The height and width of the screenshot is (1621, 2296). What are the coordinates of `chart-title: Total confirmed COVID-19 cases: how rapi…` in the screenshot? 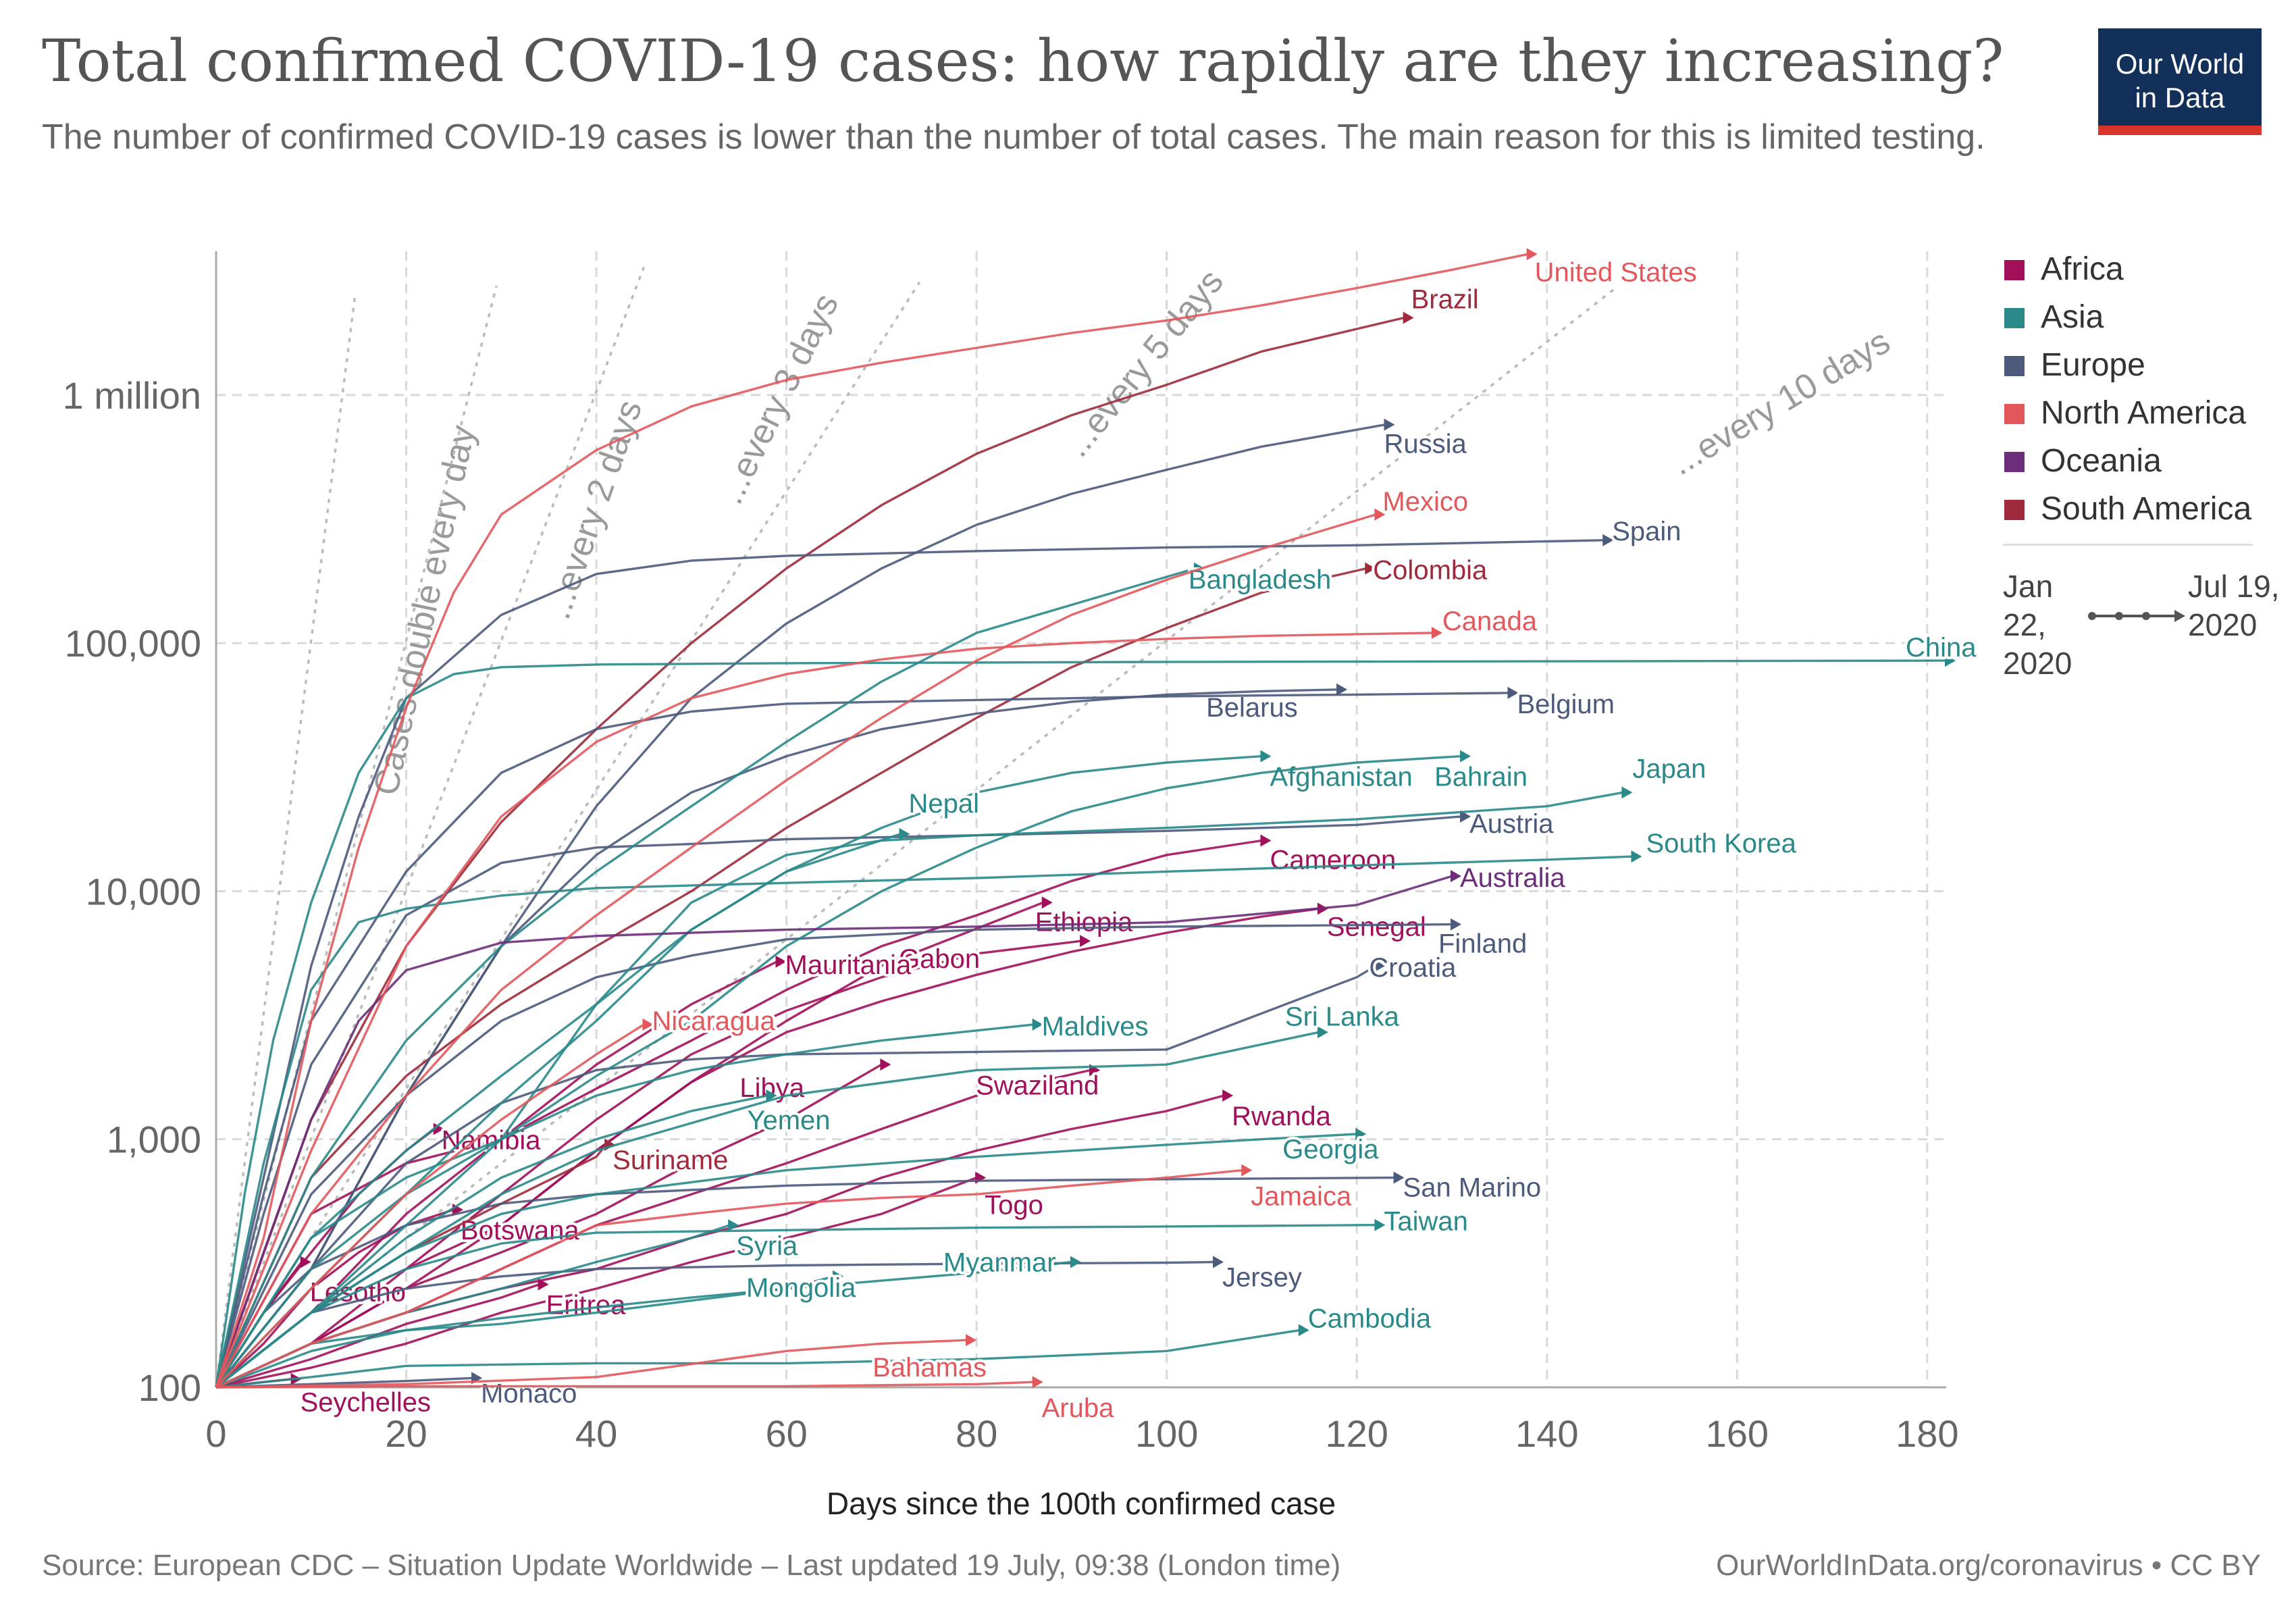 It's located at (1023, 61).